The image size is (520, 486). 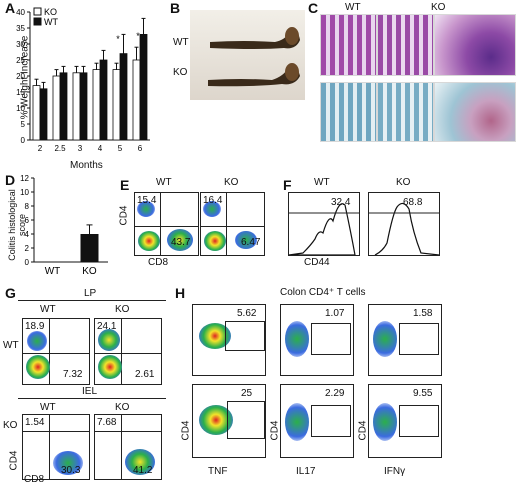 I want to click on h-yaxis-1: CD4, so click(x=186, y=430).